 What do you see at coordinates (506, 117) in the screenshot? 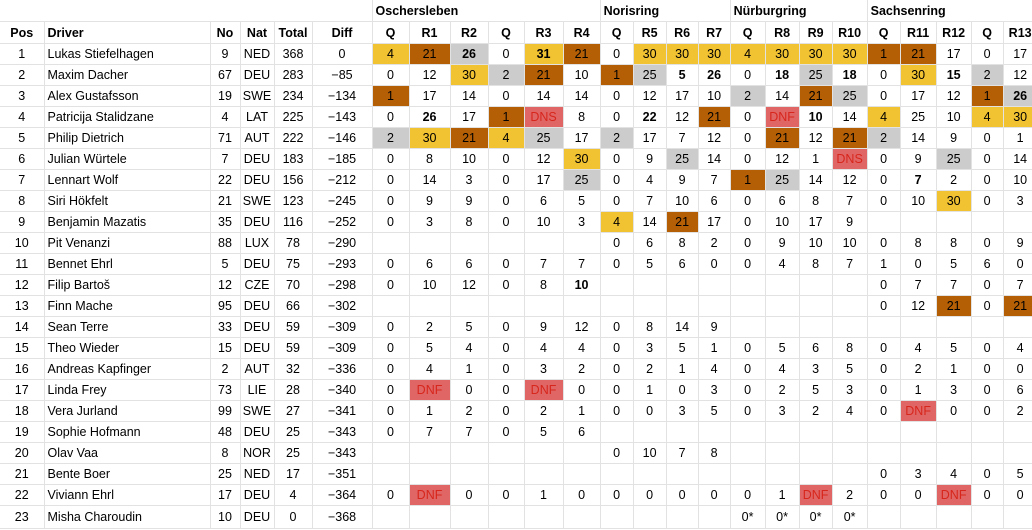
I see `result-cell: 1` at bounding box center [506, 117].